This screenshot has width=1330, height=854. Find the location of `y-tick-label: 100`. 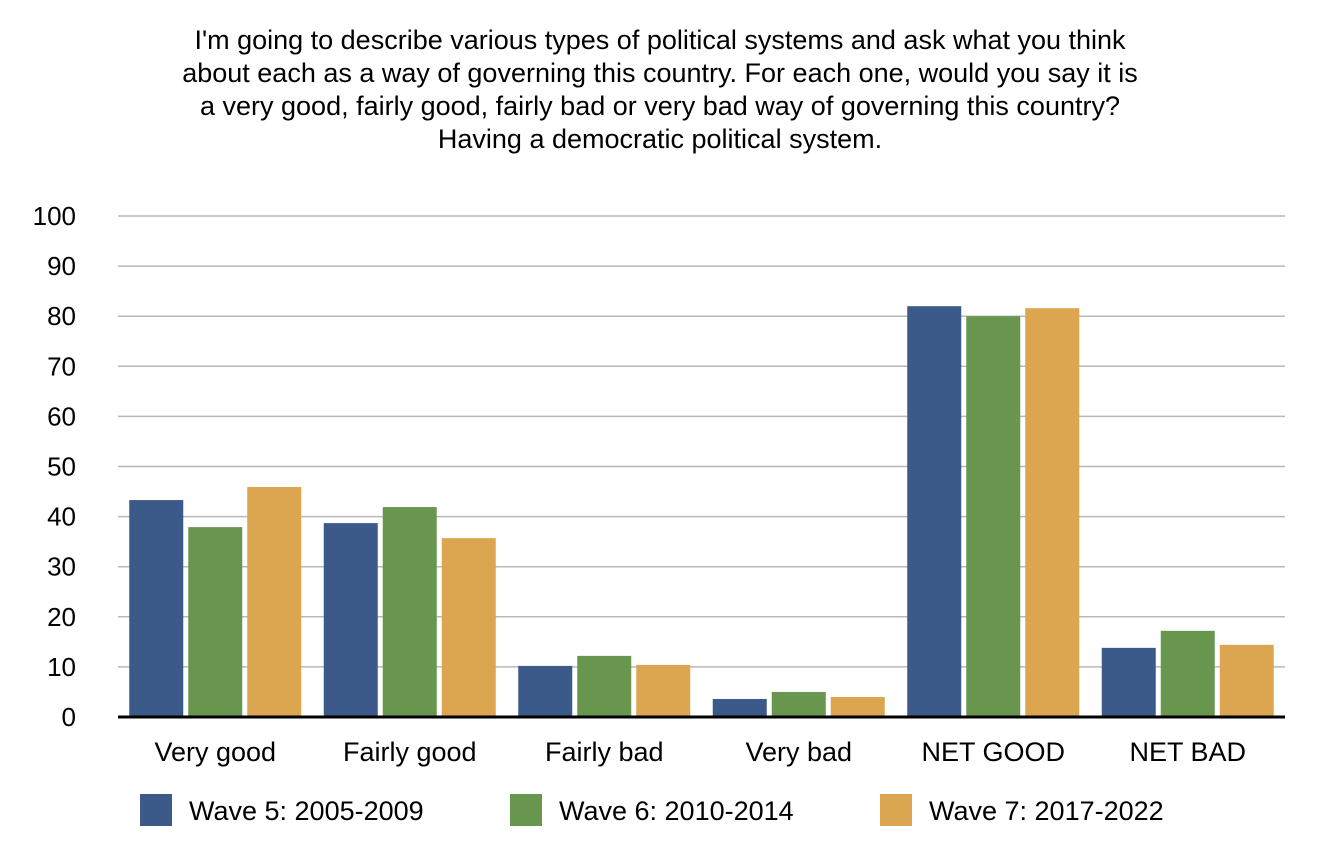

y-tick-label: 100 is located at coordinates (54, 216).